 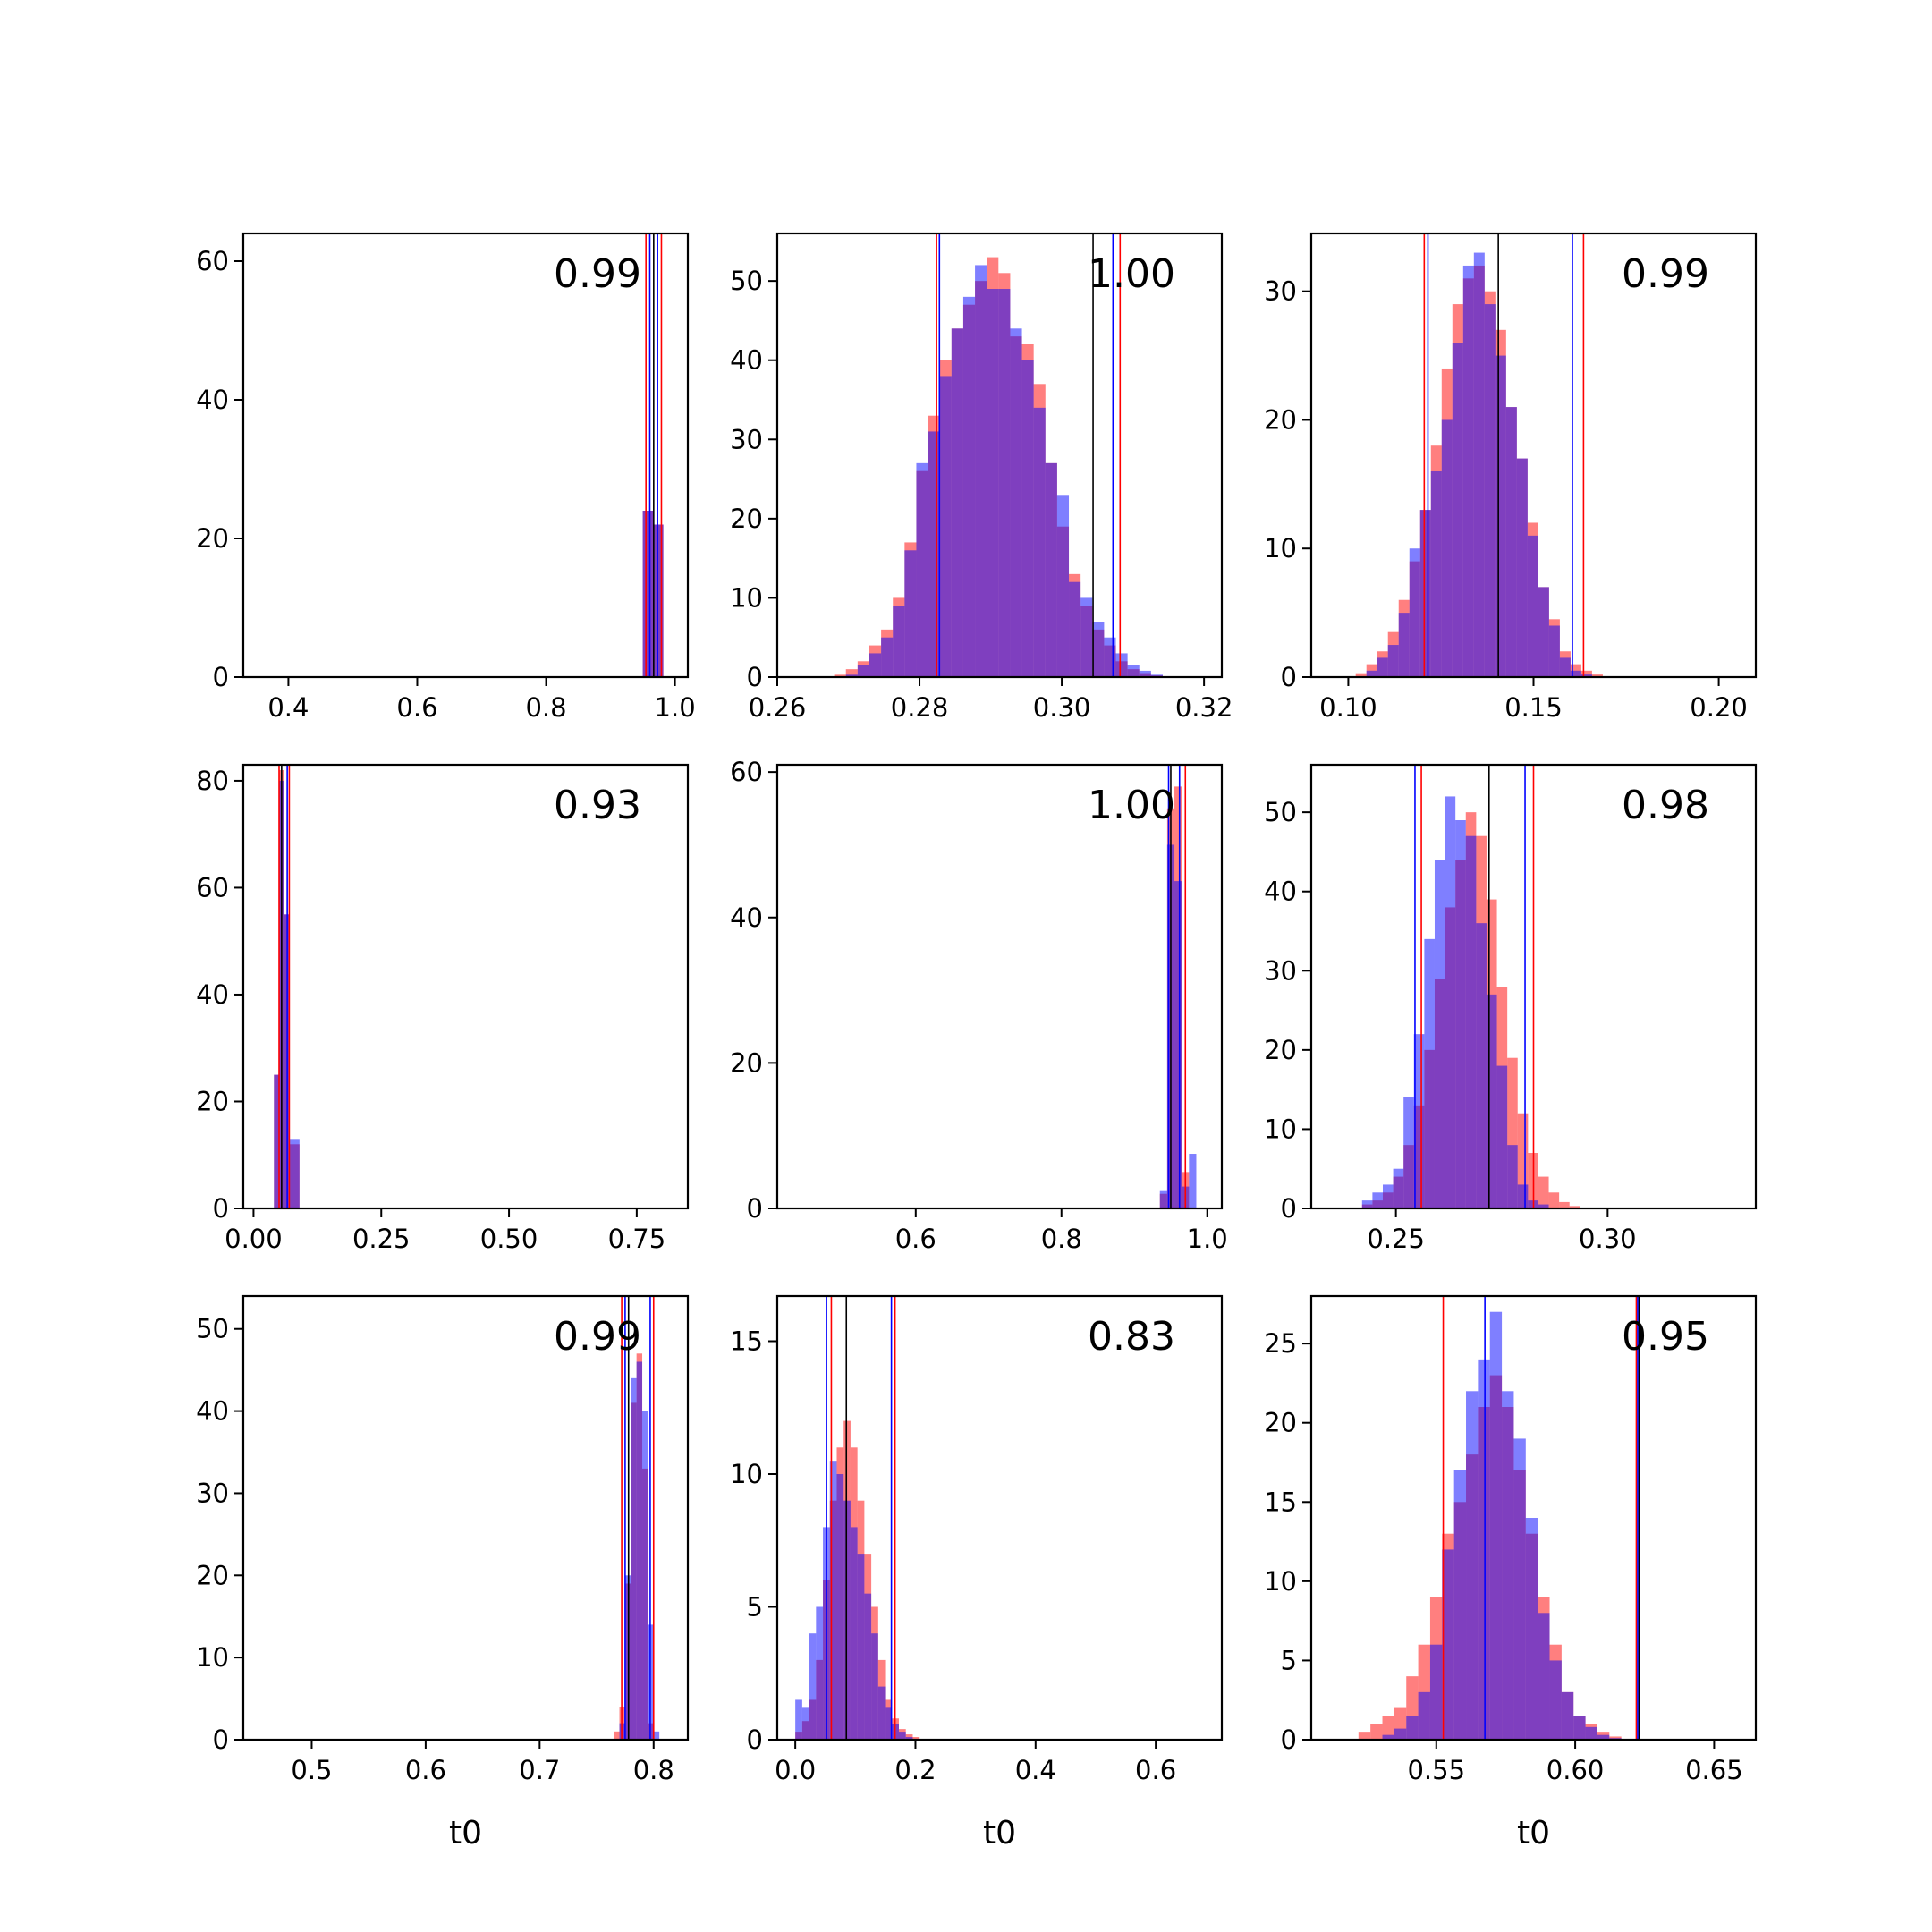 What do you see at coordinates (746, 1341) in the screenshot?
I see `y-tick-label: 15` at bounding box center [746, 1341].